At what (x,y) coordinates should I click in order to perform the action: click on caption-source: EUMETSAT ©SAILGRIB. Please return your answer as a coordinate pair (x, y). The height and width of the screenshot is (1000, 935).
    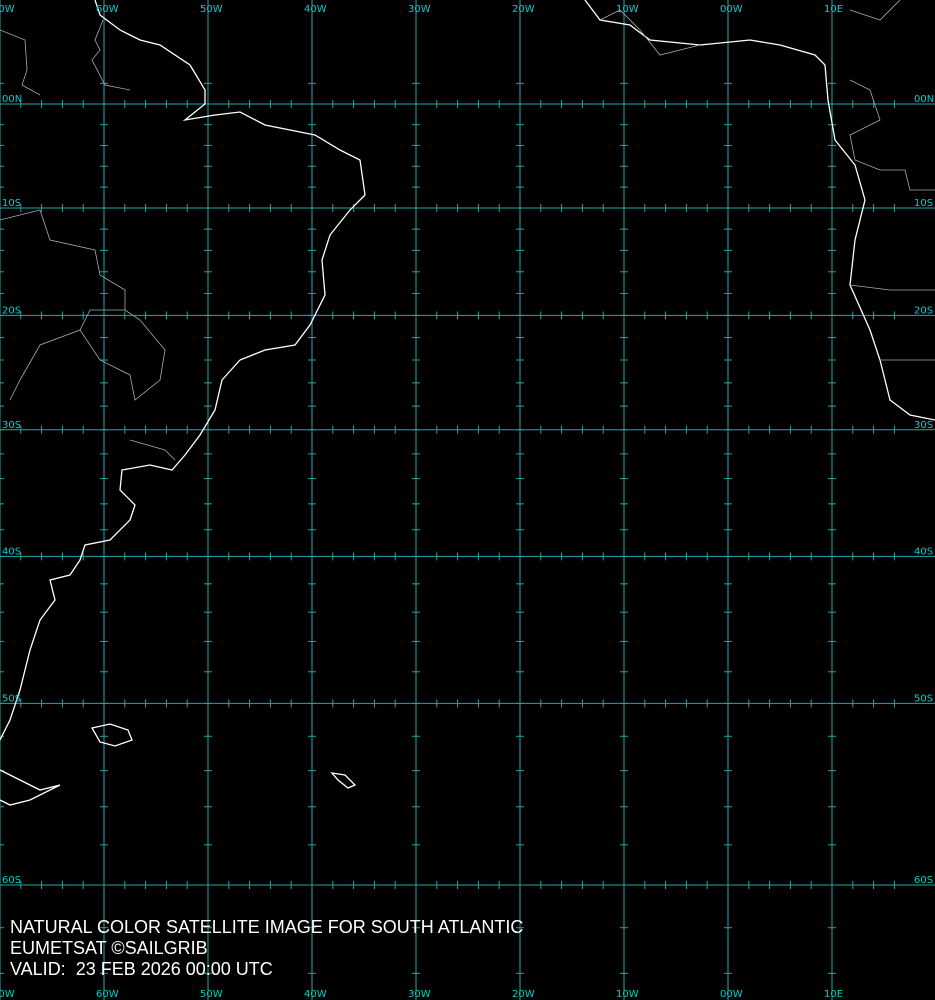
    Looking at the image, I should click on (109, 948).